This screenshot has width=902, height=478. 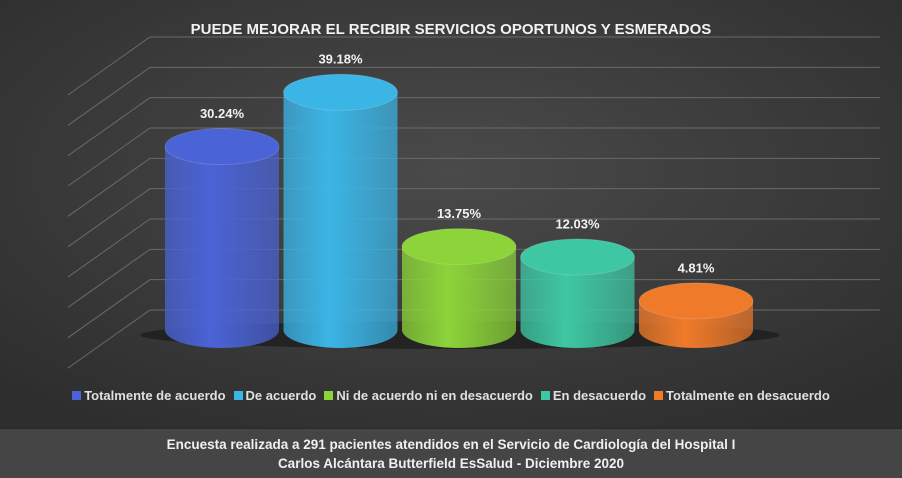 I want to click on data-label: 4.81%, so click(x=696, y=267).